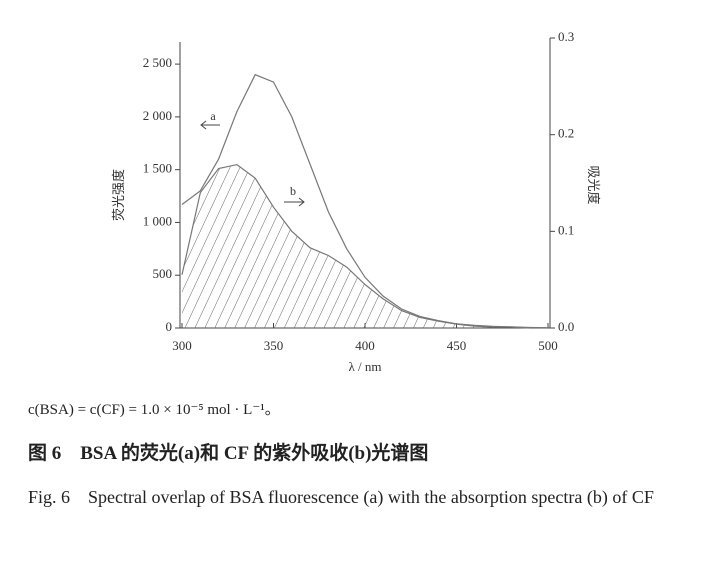 This screenshot has height=566, width=702. I want to click on y-axis-label: 荧光强度, so click(118, 195).